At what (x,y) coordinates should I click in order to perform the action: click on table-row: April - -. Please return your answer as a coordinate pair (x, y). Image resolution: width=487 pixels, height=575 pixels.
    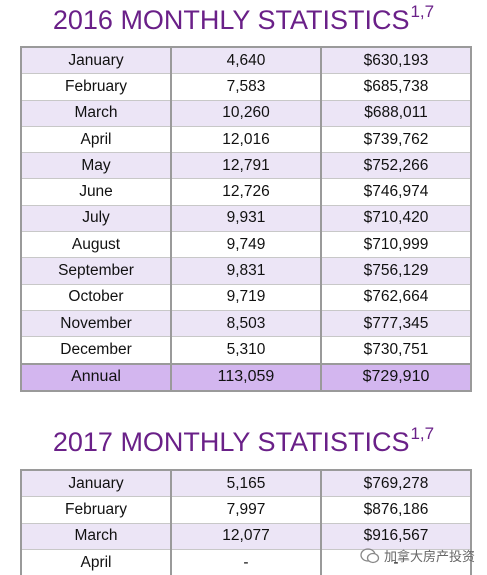
    Looking at the image, I should click on (246, 561).